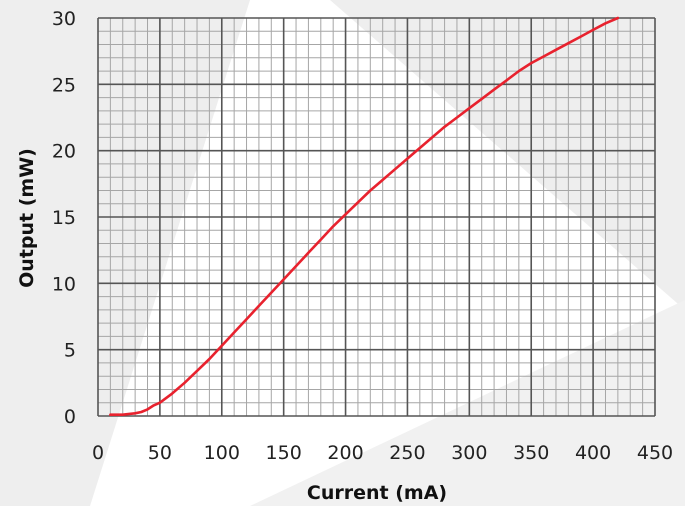 The image size is (685, 506). I want to click on y-tick-label: 15, so click(64, 218).